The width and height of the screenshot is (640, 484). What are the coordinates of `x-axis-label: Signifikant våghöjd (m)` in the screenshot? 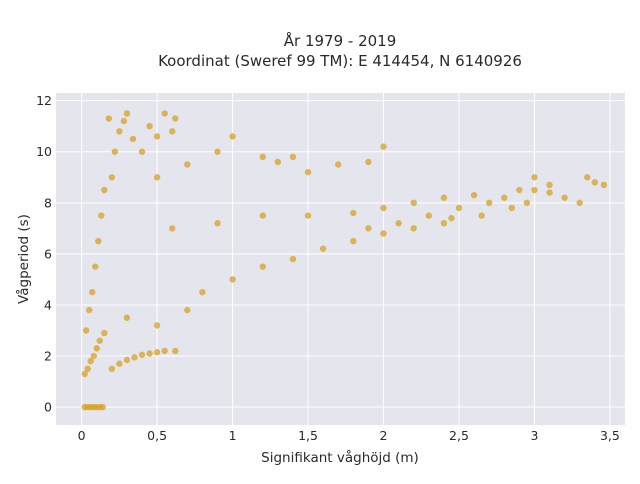 It's located at (340, 457).